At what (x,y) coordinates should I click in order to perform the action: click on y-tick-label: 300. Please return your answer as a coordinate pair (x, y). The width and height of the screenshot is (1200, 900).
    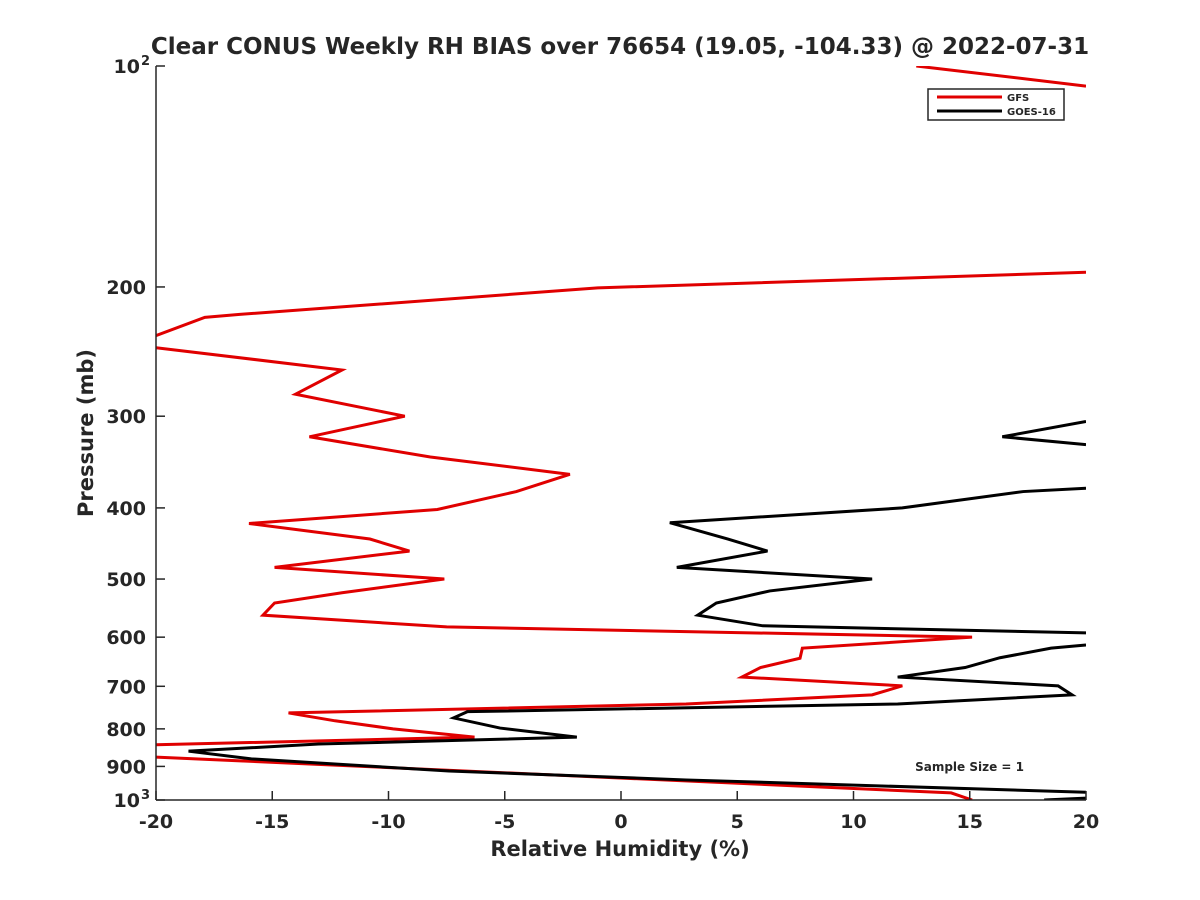
    Looking at the image, I should click on (126, 417).